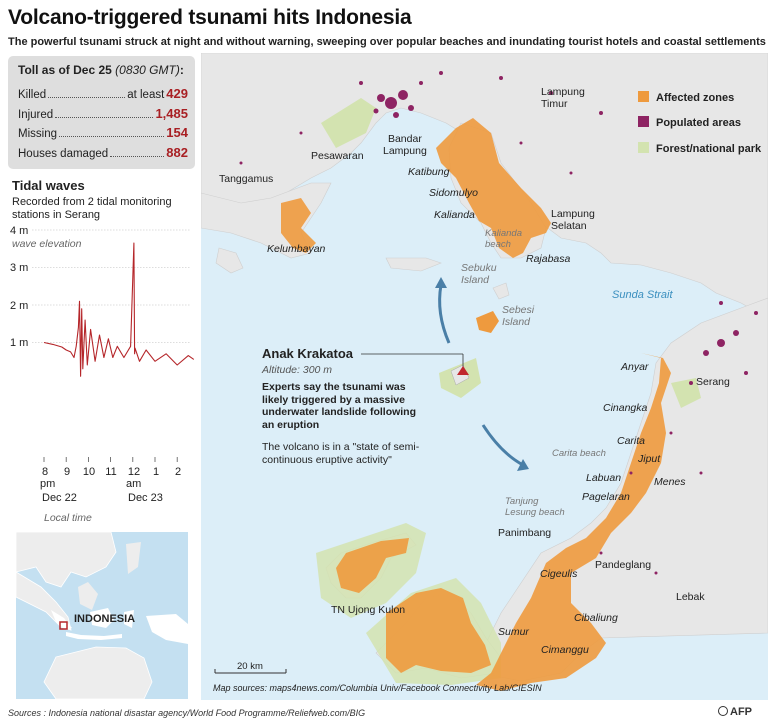 This screenshot has height=727, width=768. Describe the element at coordinates (413, 264) in the screenshot. I see `island-legundi` at that location.